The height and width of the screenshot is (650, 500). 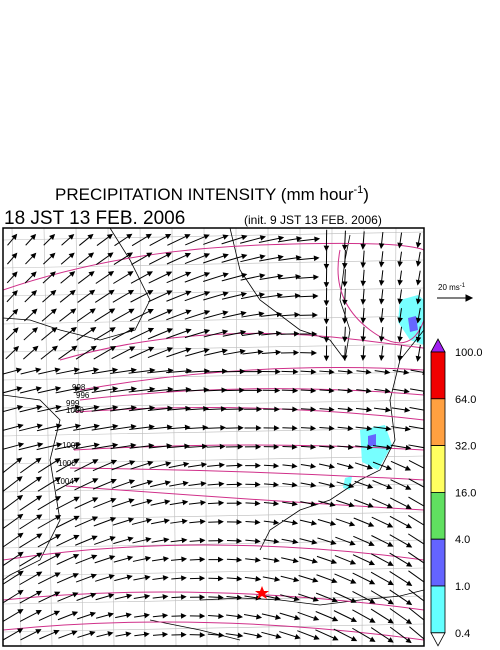 I want to click on title-close: ), so click(x=366, y=194).